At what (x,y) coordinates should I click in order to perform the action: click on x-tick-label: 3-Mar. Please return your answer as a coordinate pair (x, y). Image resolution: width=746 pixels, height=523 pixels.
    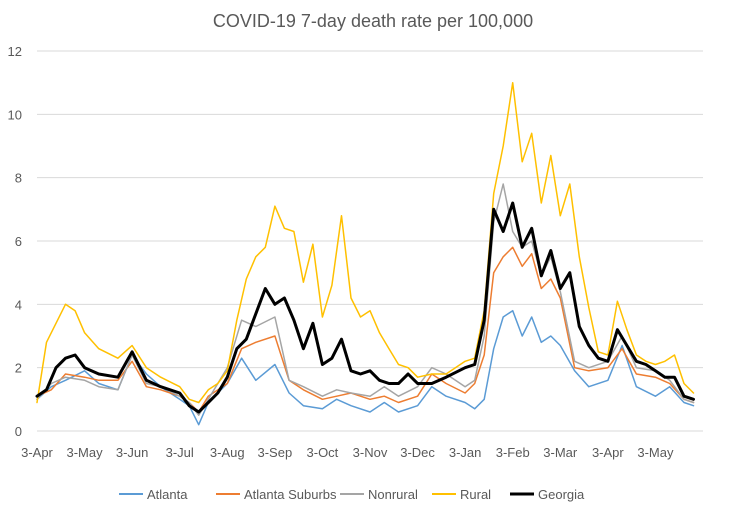
    Looking at the image, I should click on (560, 452).